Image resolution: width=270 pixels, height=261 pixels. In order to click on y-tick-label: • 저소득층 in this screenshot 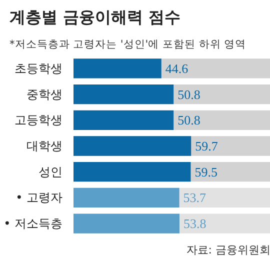, I will do `click(33, 223)`.